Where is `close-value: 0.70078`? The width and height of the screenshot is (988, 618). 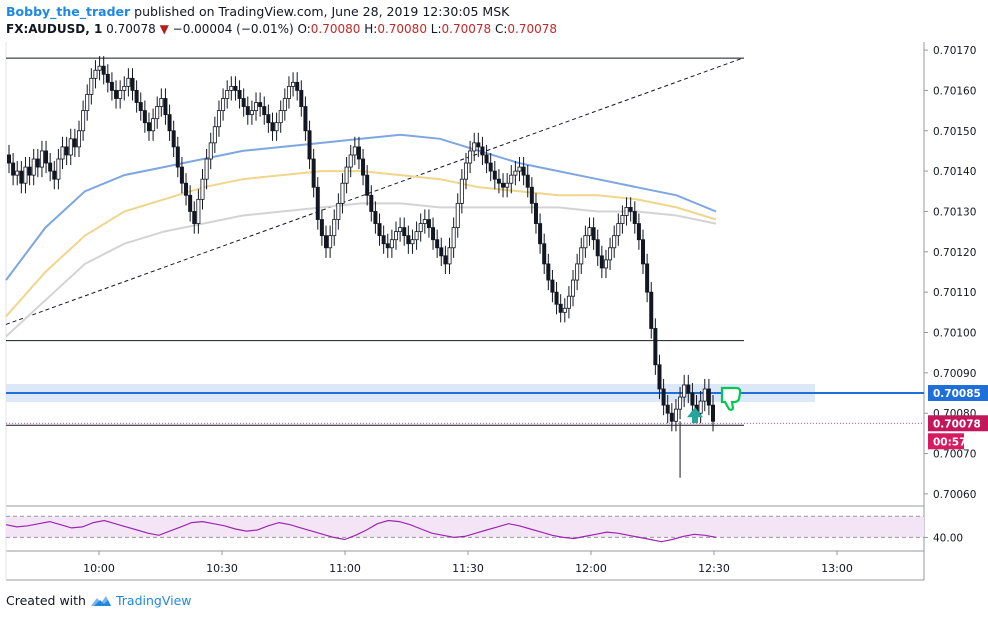 close-value: 0.70078 is located at coordinates (532, 29).